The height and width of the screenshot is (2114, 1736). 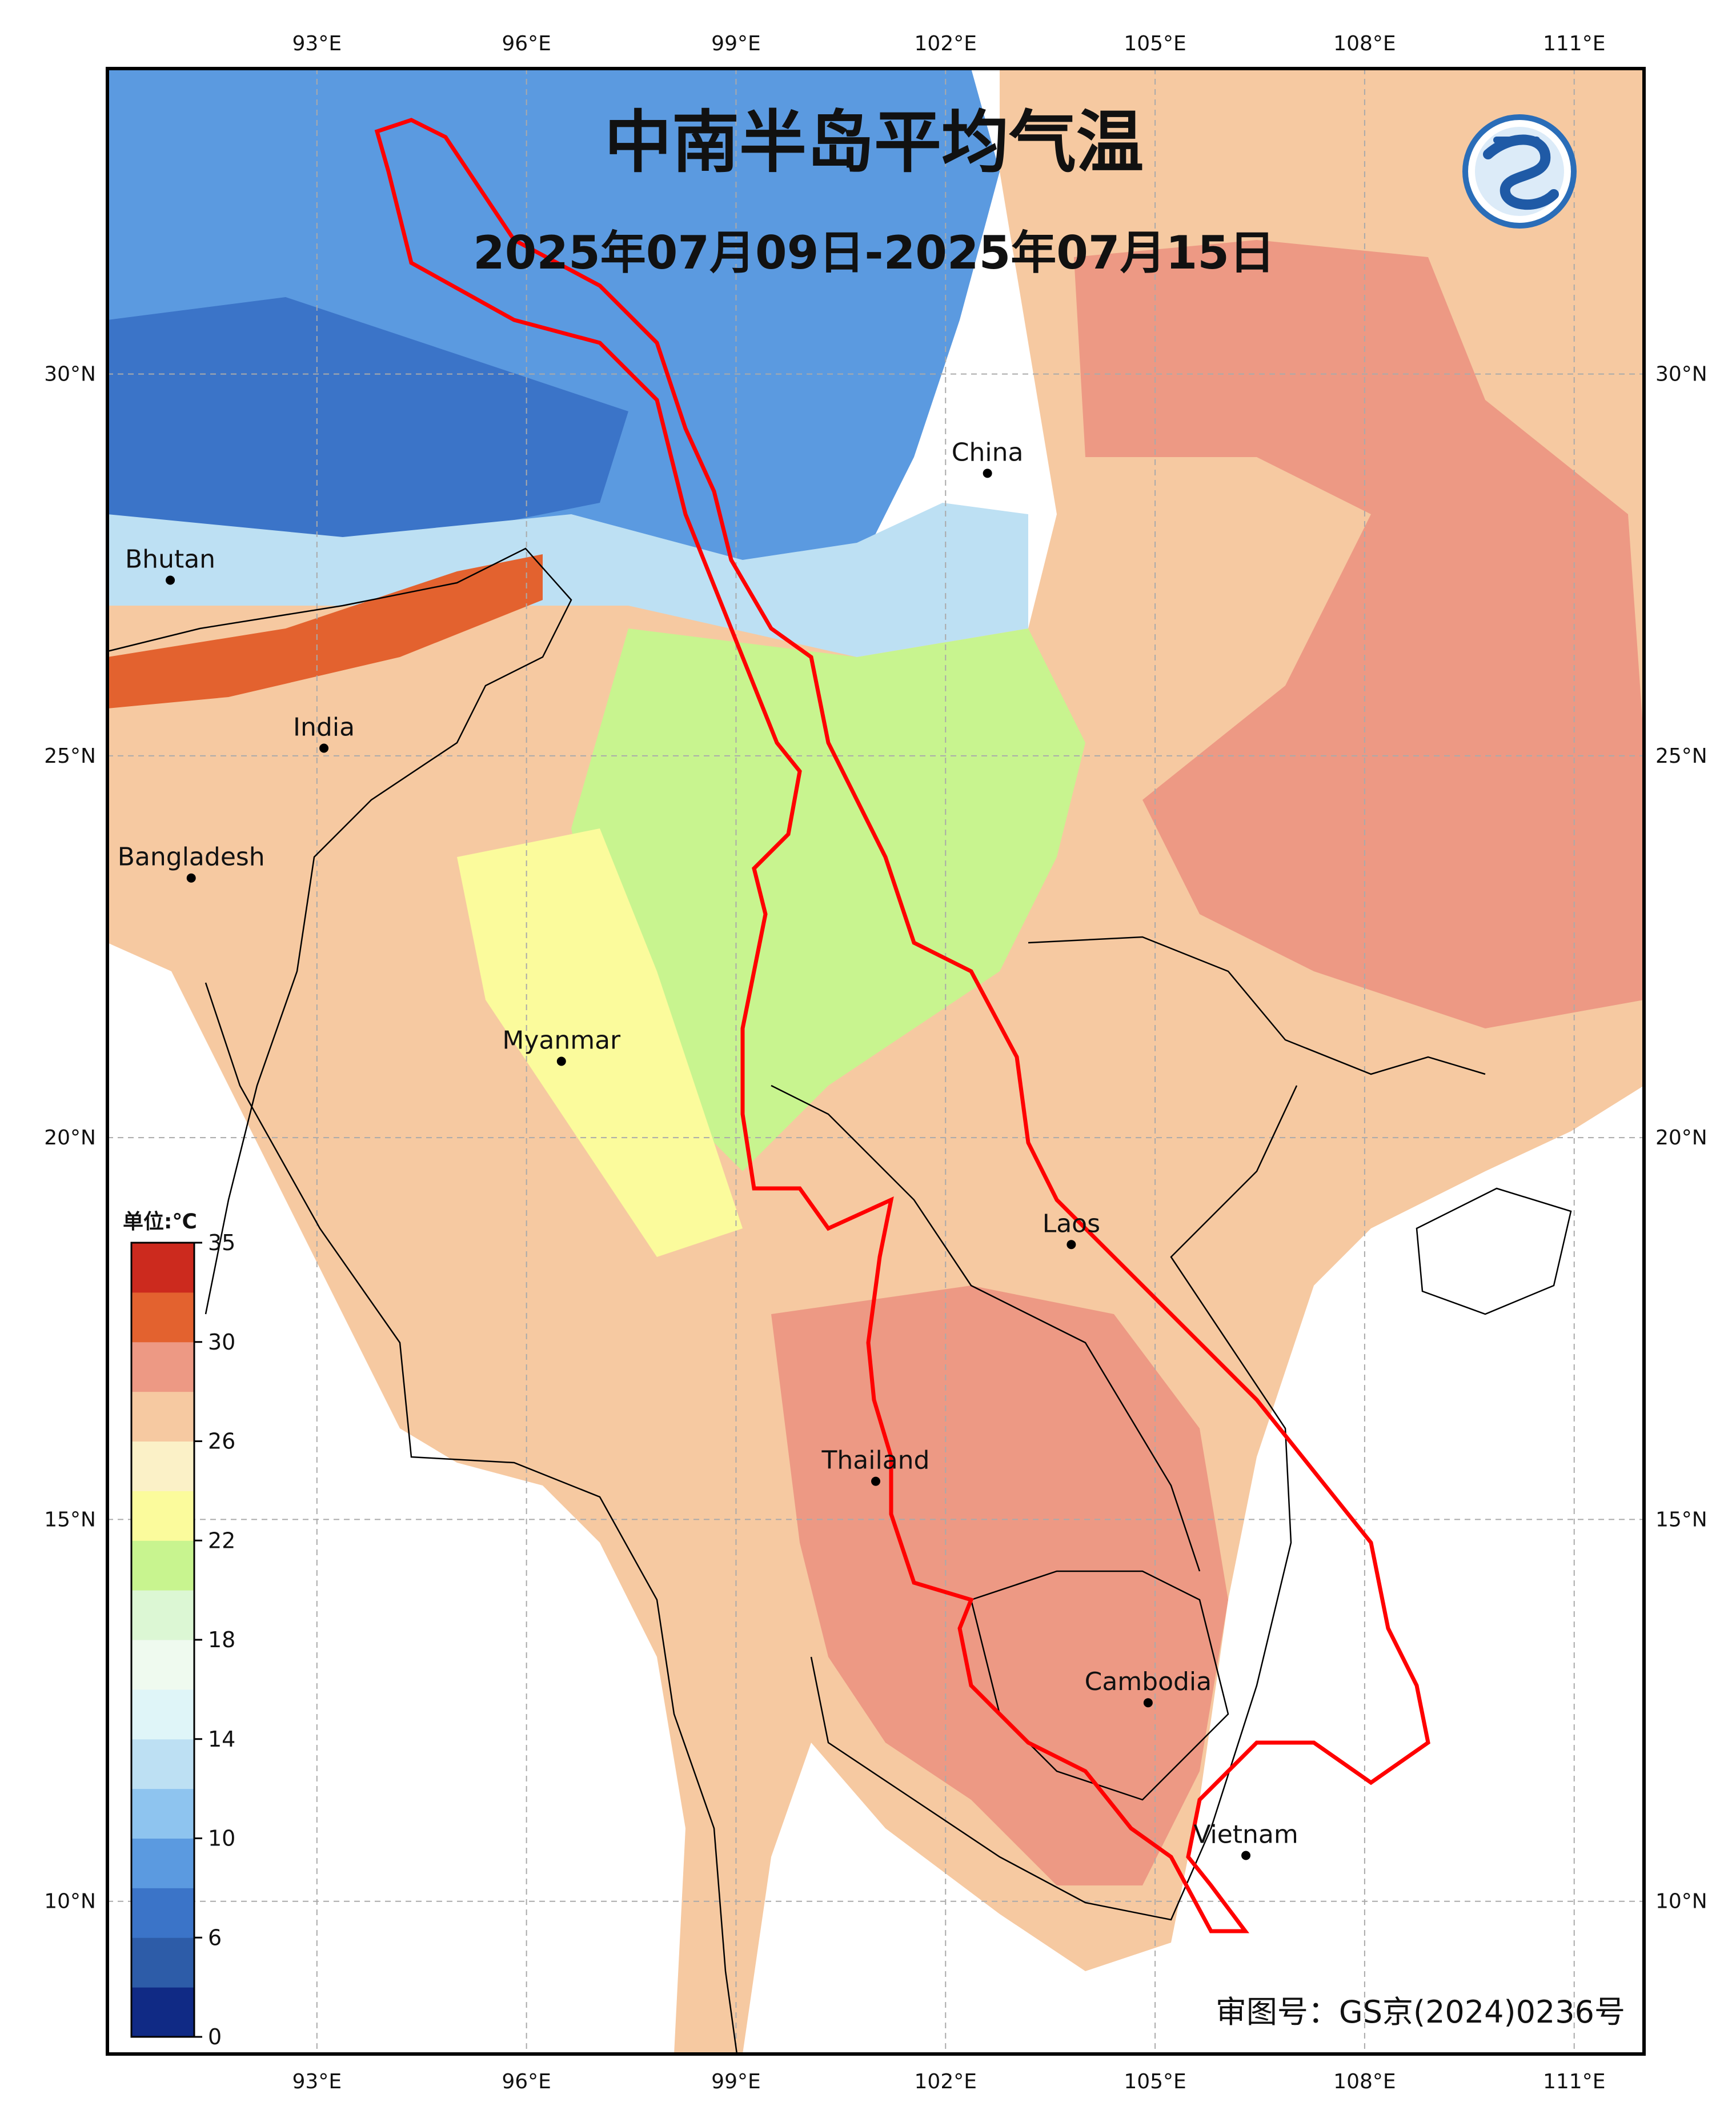 What do you see at coordinates (988, 453) in the screenshot?
I see `place-label-china: China` at bounding box center [988, 453].